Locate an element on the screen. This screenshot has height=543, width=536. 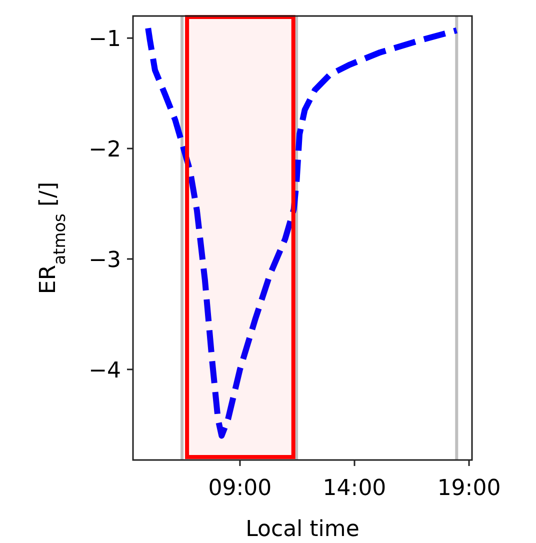
y-tick-label: −1 is located at coordinates (104, 39).